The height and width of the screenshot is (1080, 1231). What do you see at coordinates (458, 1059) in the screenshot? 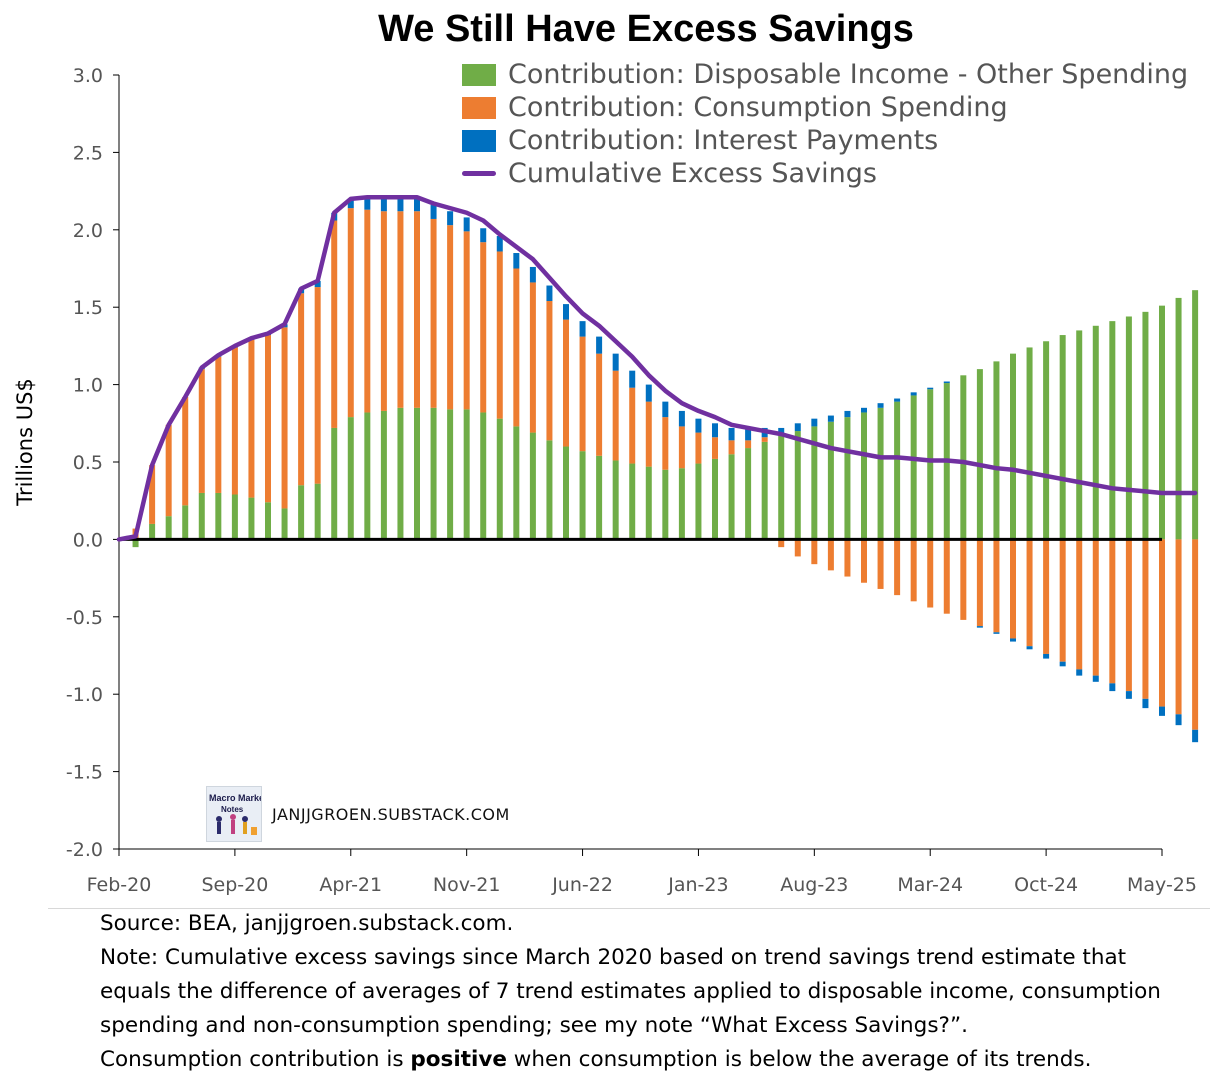
I see `note-emphasis: positive` at bounding box center [458, 1059].